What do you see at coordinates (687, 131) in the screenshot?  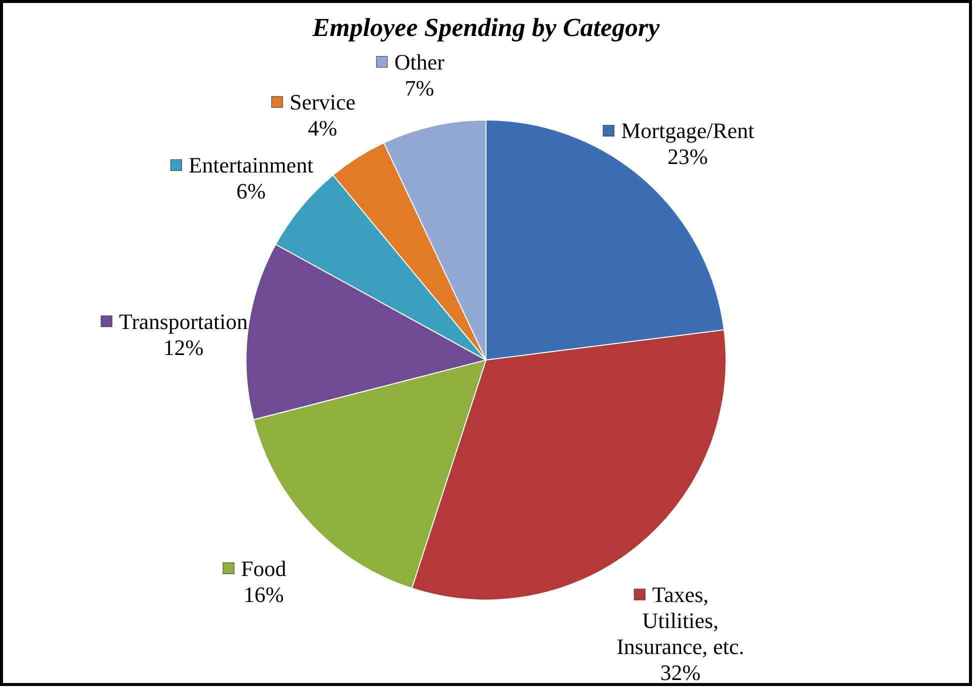 I see `legend-label: Mortgage/Rent` at bounding box center [687, 131].